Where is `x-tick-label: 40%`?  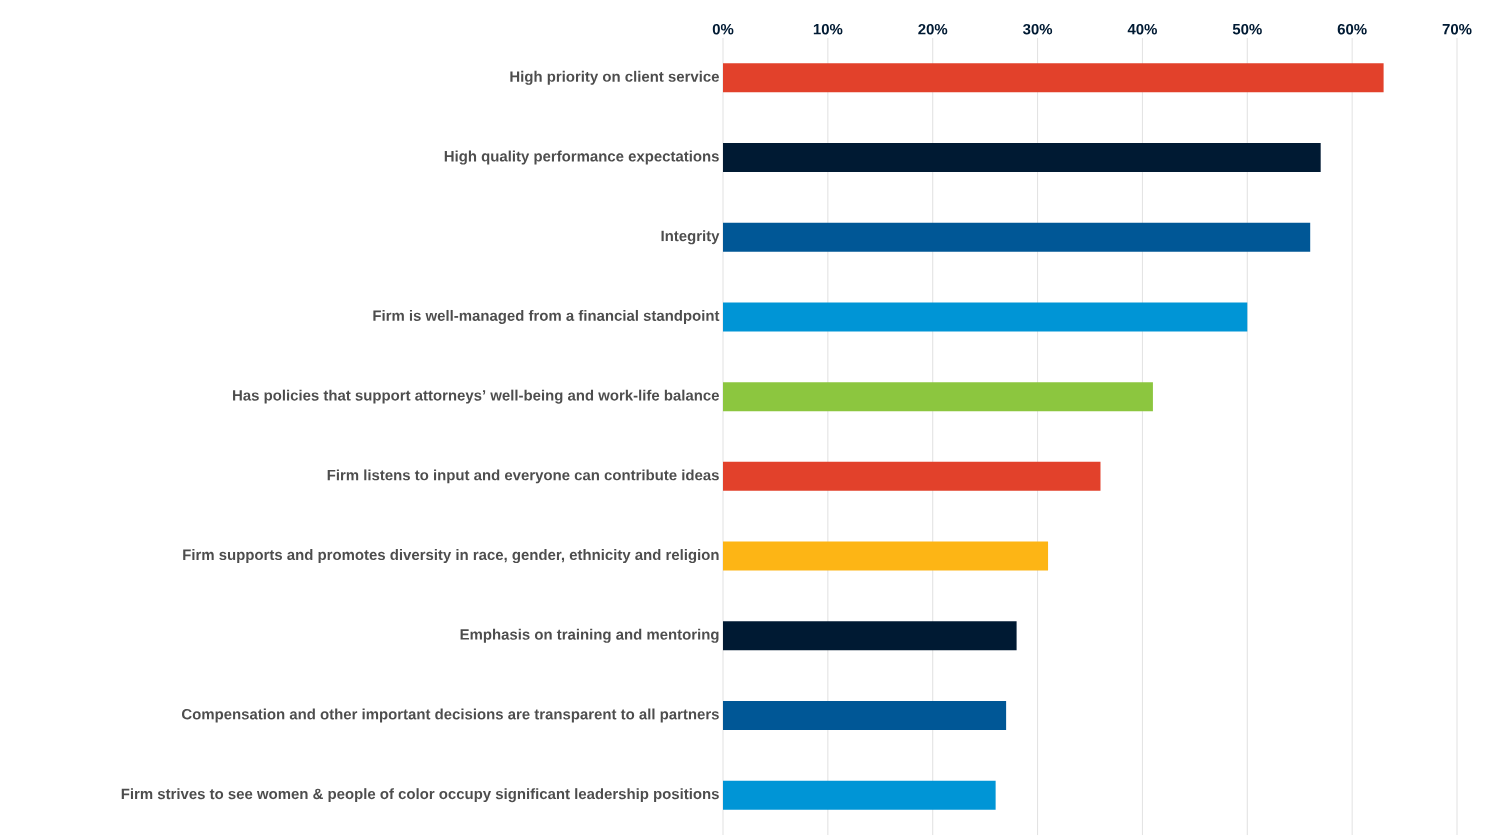 x-tick-label: 40% is located at coordinates (1142, 29).